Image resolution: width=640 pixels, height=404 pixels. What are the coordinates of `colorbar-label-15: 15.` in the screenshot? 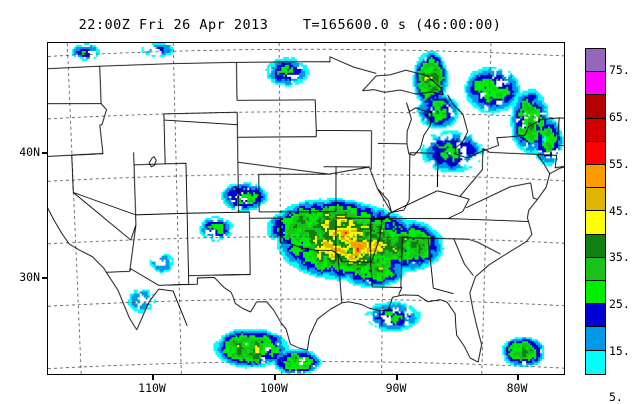 It's located at (619, 350).